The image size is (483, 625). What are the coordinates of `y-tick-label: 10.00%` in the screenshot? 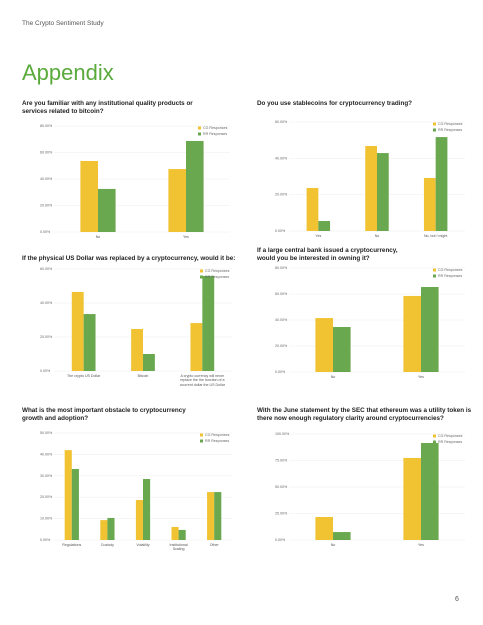 It's located at (46, 519).